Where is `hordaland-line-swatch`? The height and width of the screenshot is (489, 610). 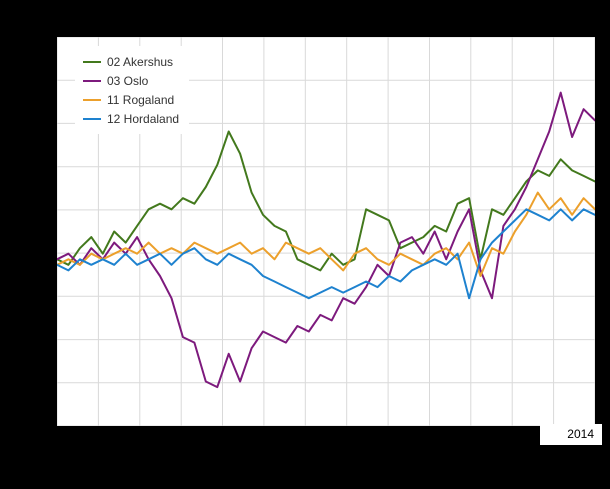
hordaland-line-swatch is located at coordinates (92, 118).